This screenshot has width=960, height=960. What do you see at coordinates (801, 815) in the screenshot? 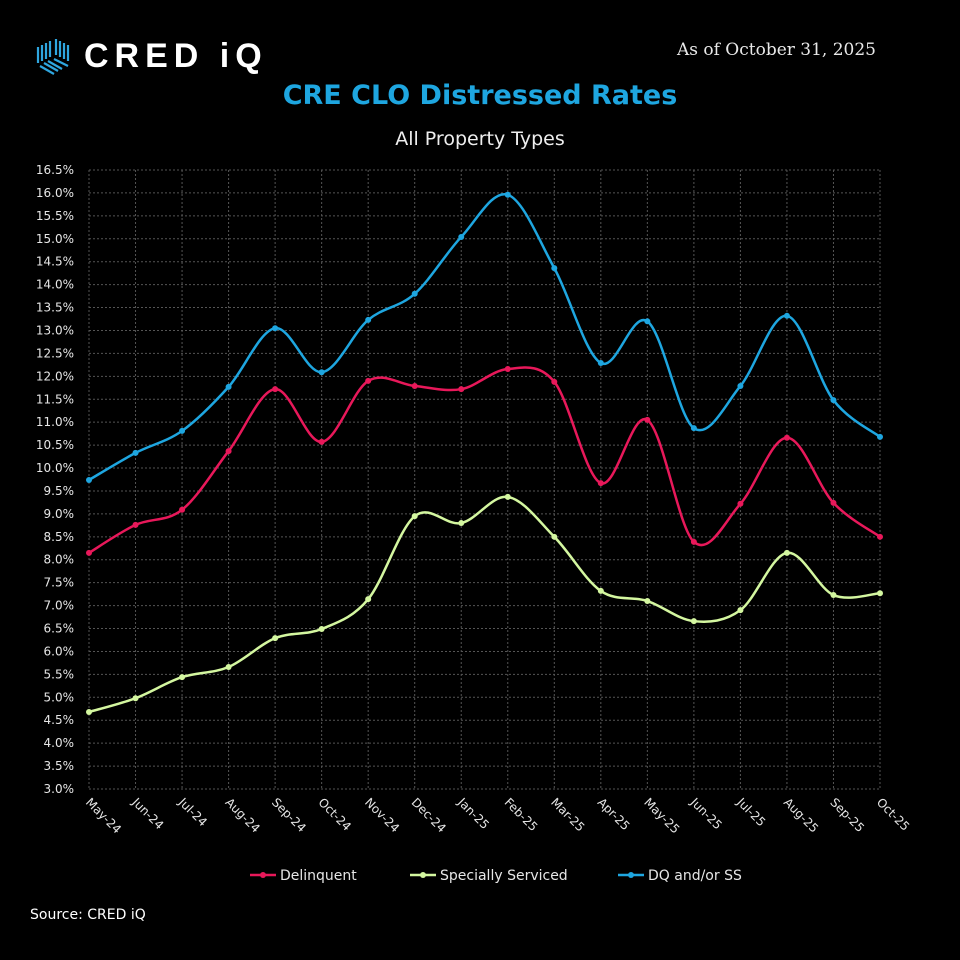
I see `x-tick-label: Aug-25` at bounding box center [801, 815].